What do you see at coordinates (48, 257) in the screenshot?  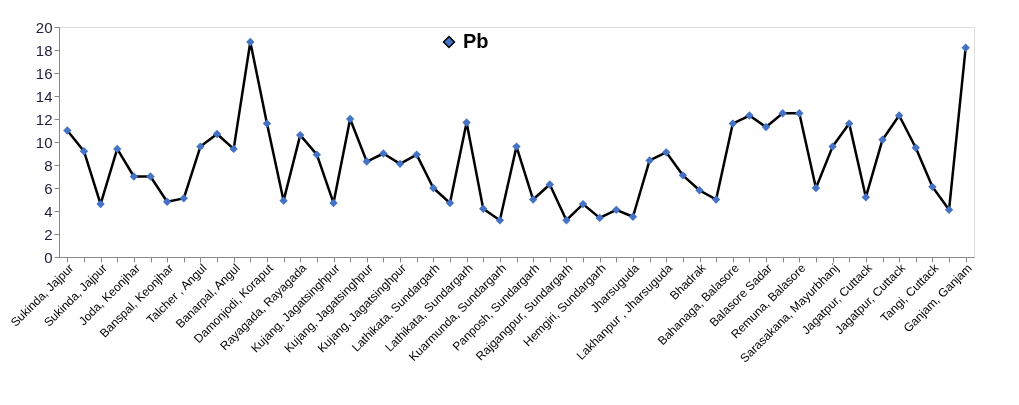 I see `y-tick-label: 0` at bounding box center [48, 257].